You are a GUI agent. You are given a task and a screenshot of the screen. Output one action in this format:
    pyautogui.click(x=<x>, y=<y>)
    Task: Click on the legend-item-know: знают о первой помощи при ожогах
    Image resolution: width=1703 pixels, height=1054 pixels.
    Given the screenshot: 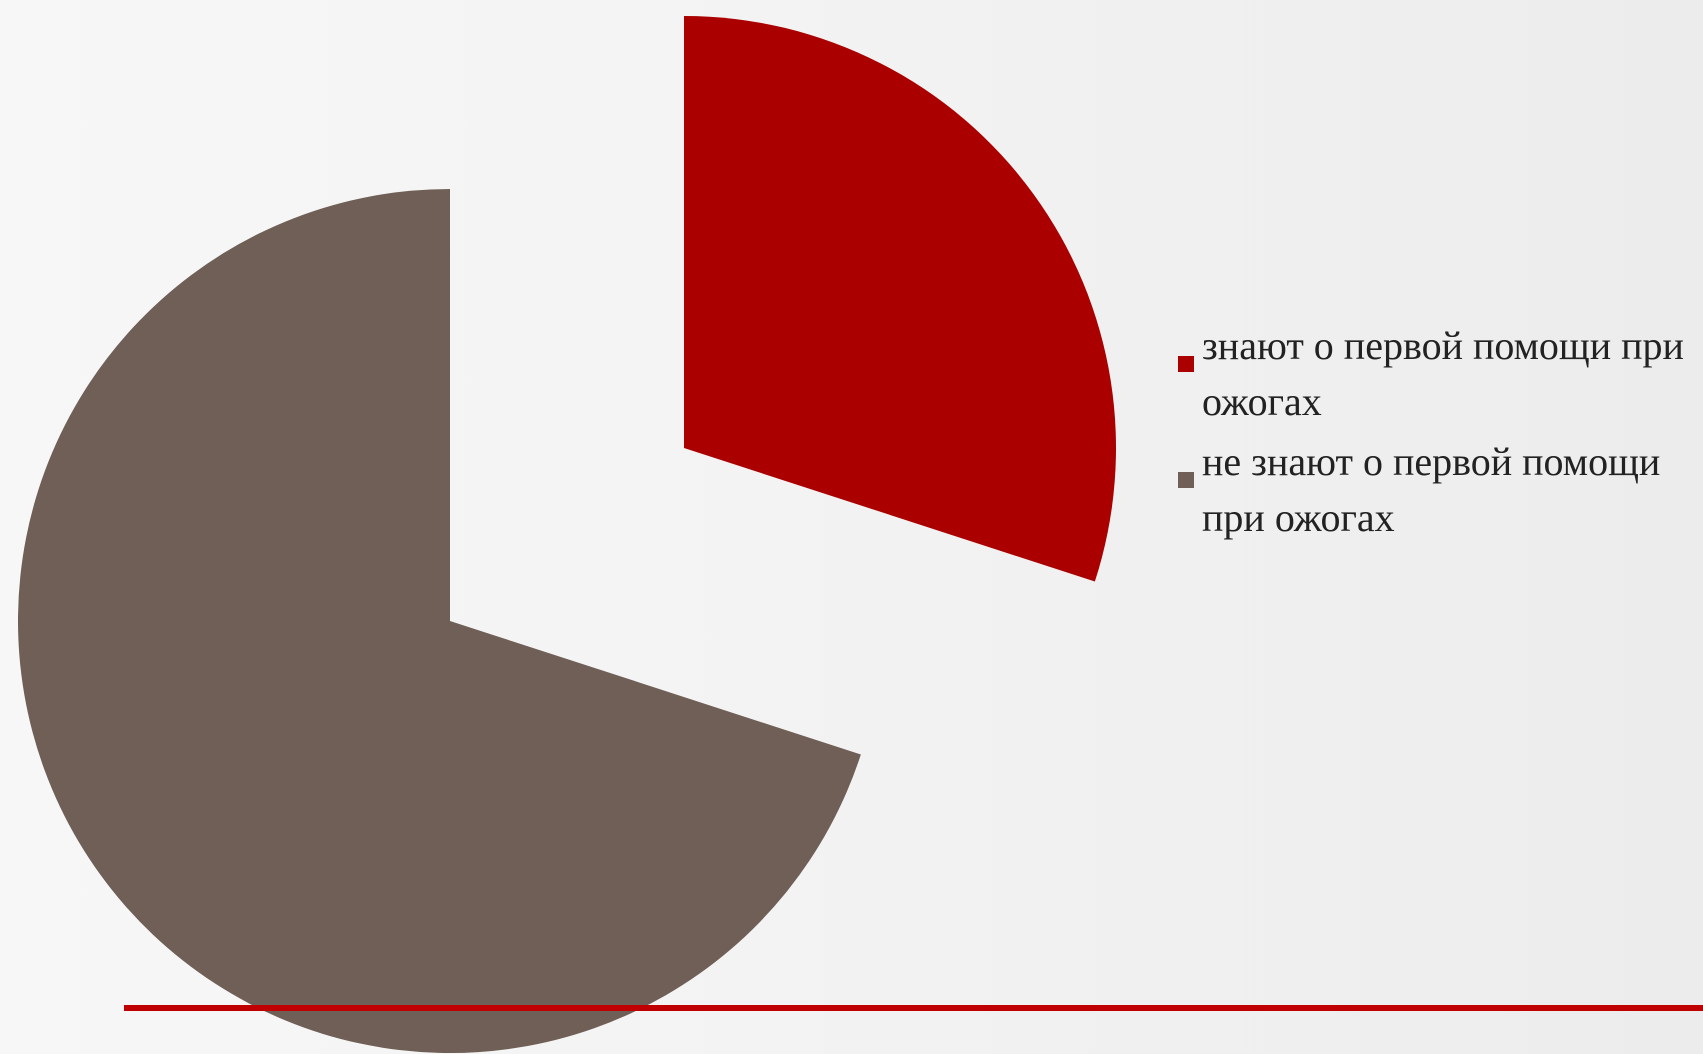 What is the action you would take?
    pyautogui.click(x=1438, y=374)
    